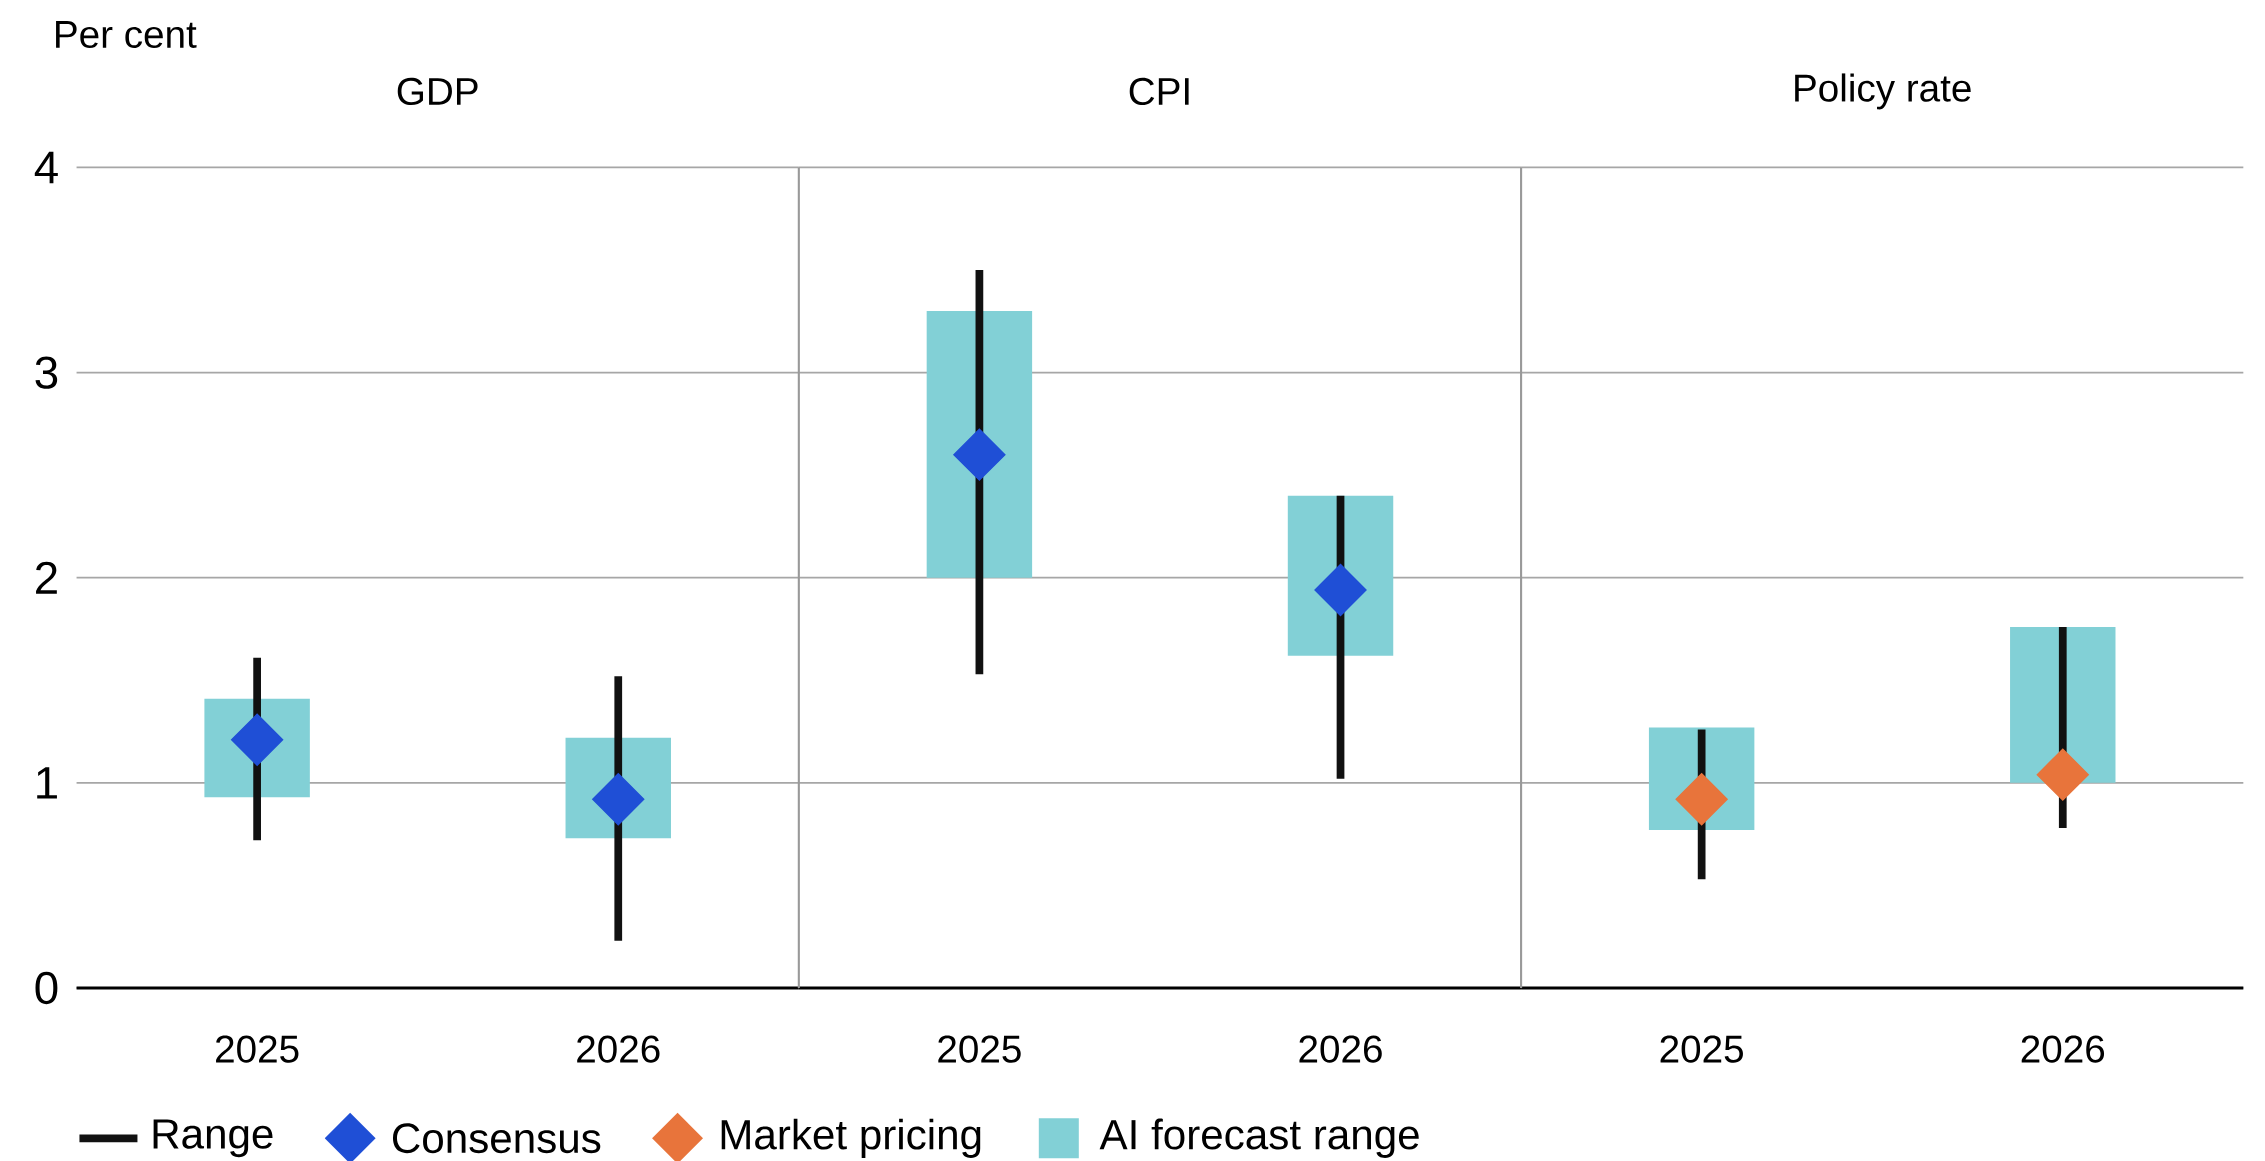 Image resolution: width=2265 pixels, height=1161 pixels. I want to click on legend-label: Consensus, so click(496, 1138).